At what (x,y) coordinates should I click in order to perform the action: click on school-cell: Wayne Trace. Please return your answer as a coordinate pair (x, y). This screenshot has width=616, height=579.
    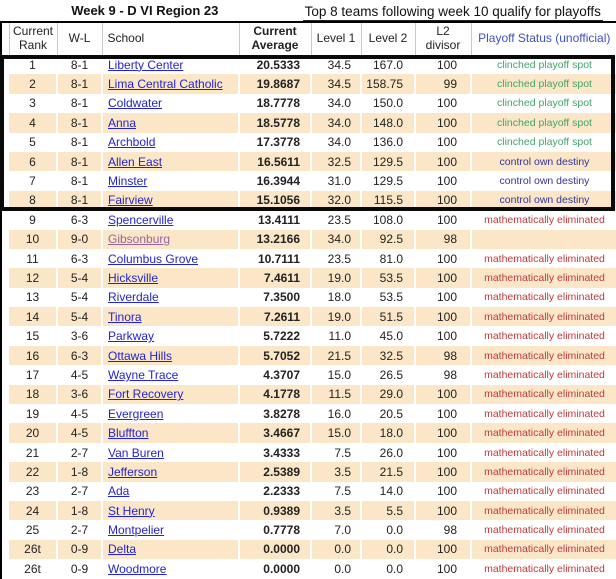
    Looking at the image, I should click on (171, 375).